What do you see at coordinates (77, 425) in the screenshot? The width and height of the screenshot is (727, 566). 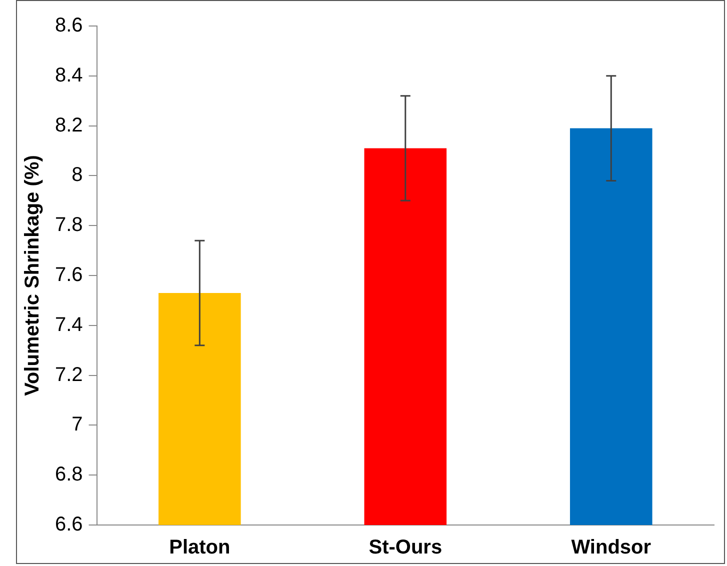 I see `y-tick-label: 7` at bounding box center [77, 425].